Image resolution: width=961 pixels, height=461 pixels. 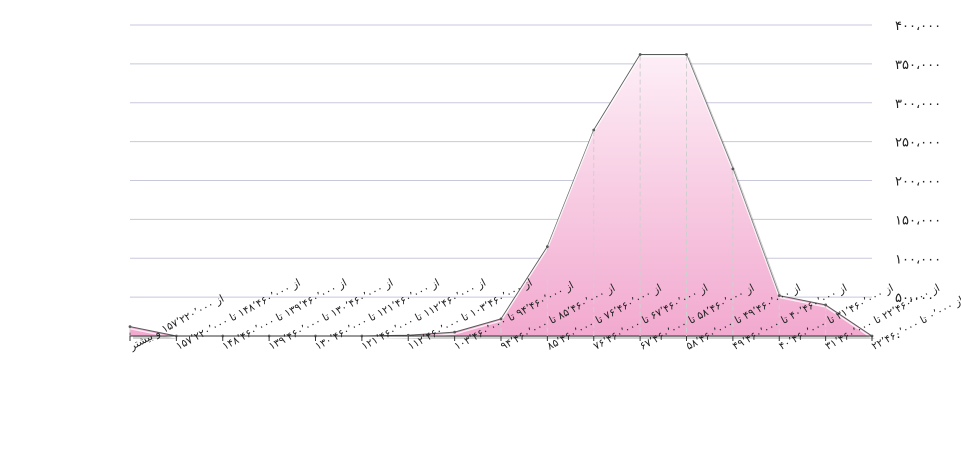 What do you see at coordinates (918, 26) in the screenshot?
I see `y-tick-label: ۴۰۰،۰۰۰` at bounding box center [918, 26].